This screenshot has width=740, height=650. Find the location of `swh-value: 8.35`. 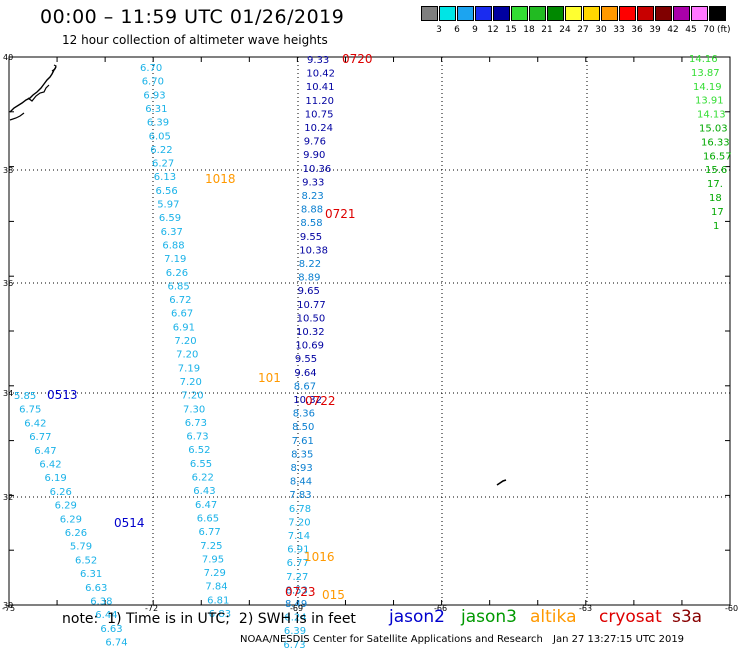

swh-value: 8.35 is located at coordinates (302, 454).